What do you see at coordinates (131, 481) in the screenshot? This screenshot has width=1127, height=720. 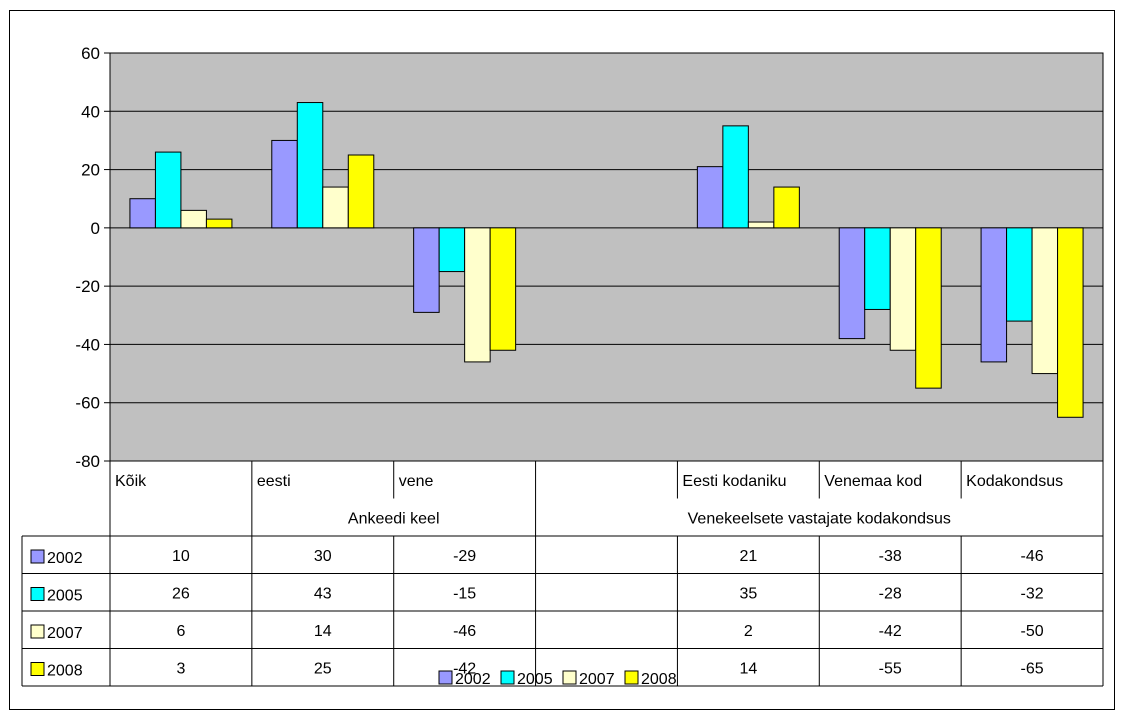 I see `category-label: Kõik` at bounding box center [131, 481].